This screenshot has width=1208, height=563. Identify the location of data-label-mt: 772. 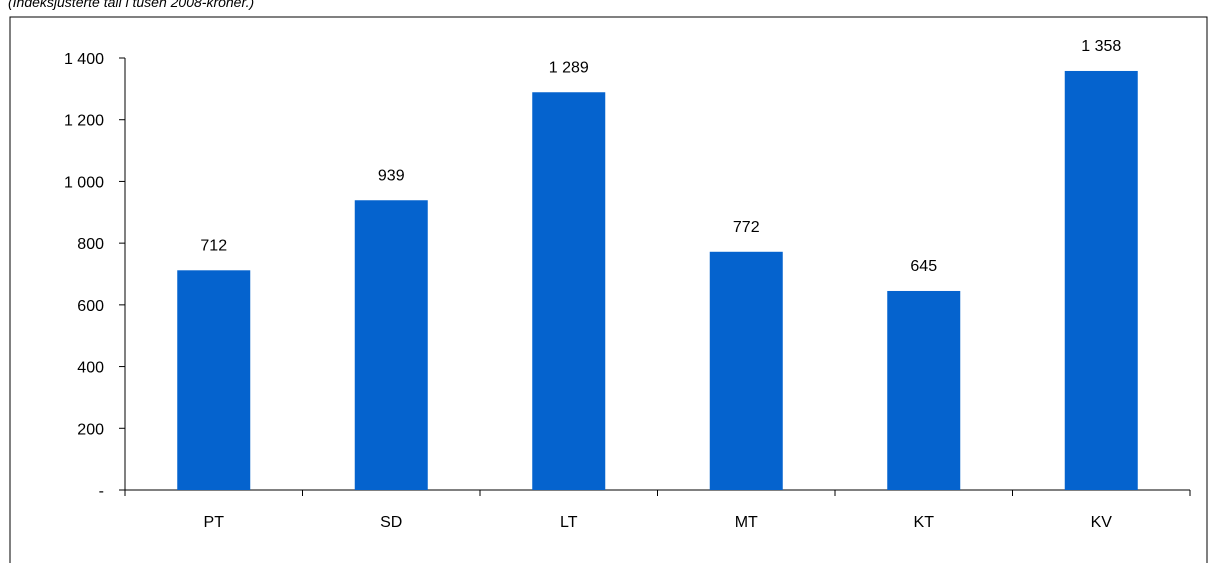
(746, 227).